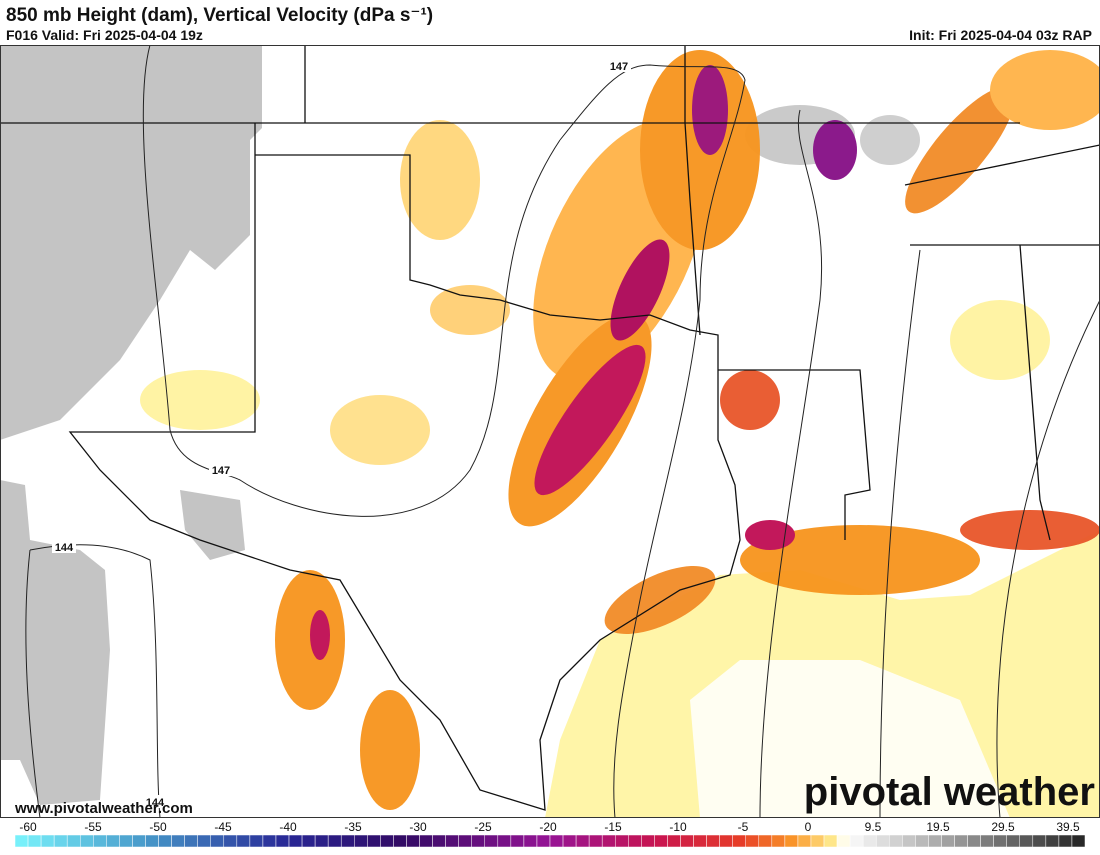 This screenshot has height=855, width=1100. What do you see at coordinates (223, 827) in the screenshot?
I see `colorbar-label: -45` at bounding box center [223, 827].